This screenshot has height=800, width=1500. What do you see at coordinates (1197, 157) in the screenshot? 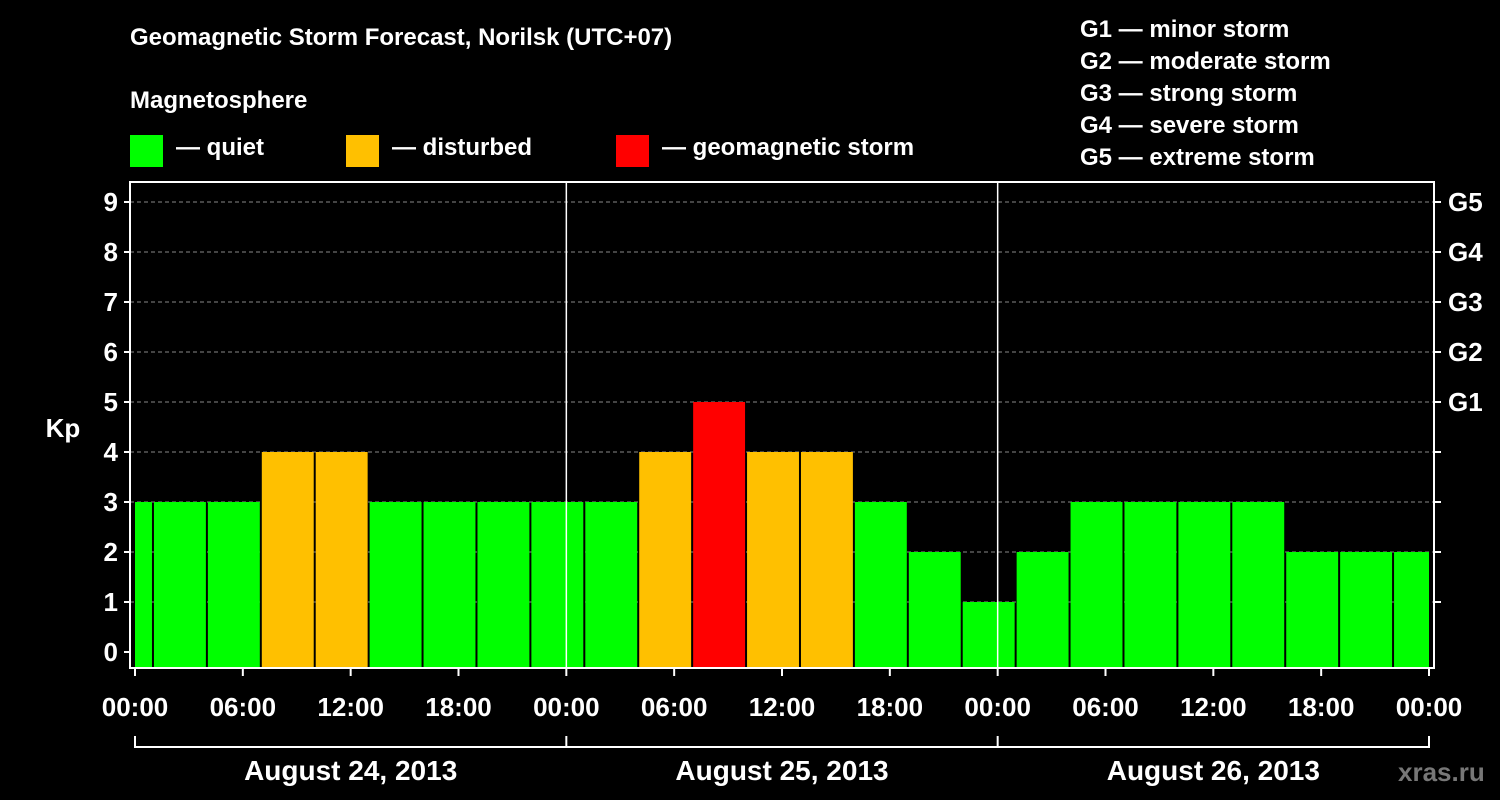
I see `g-scale-g5: G5 — extreme storm` at bounding box center [1197, 157].